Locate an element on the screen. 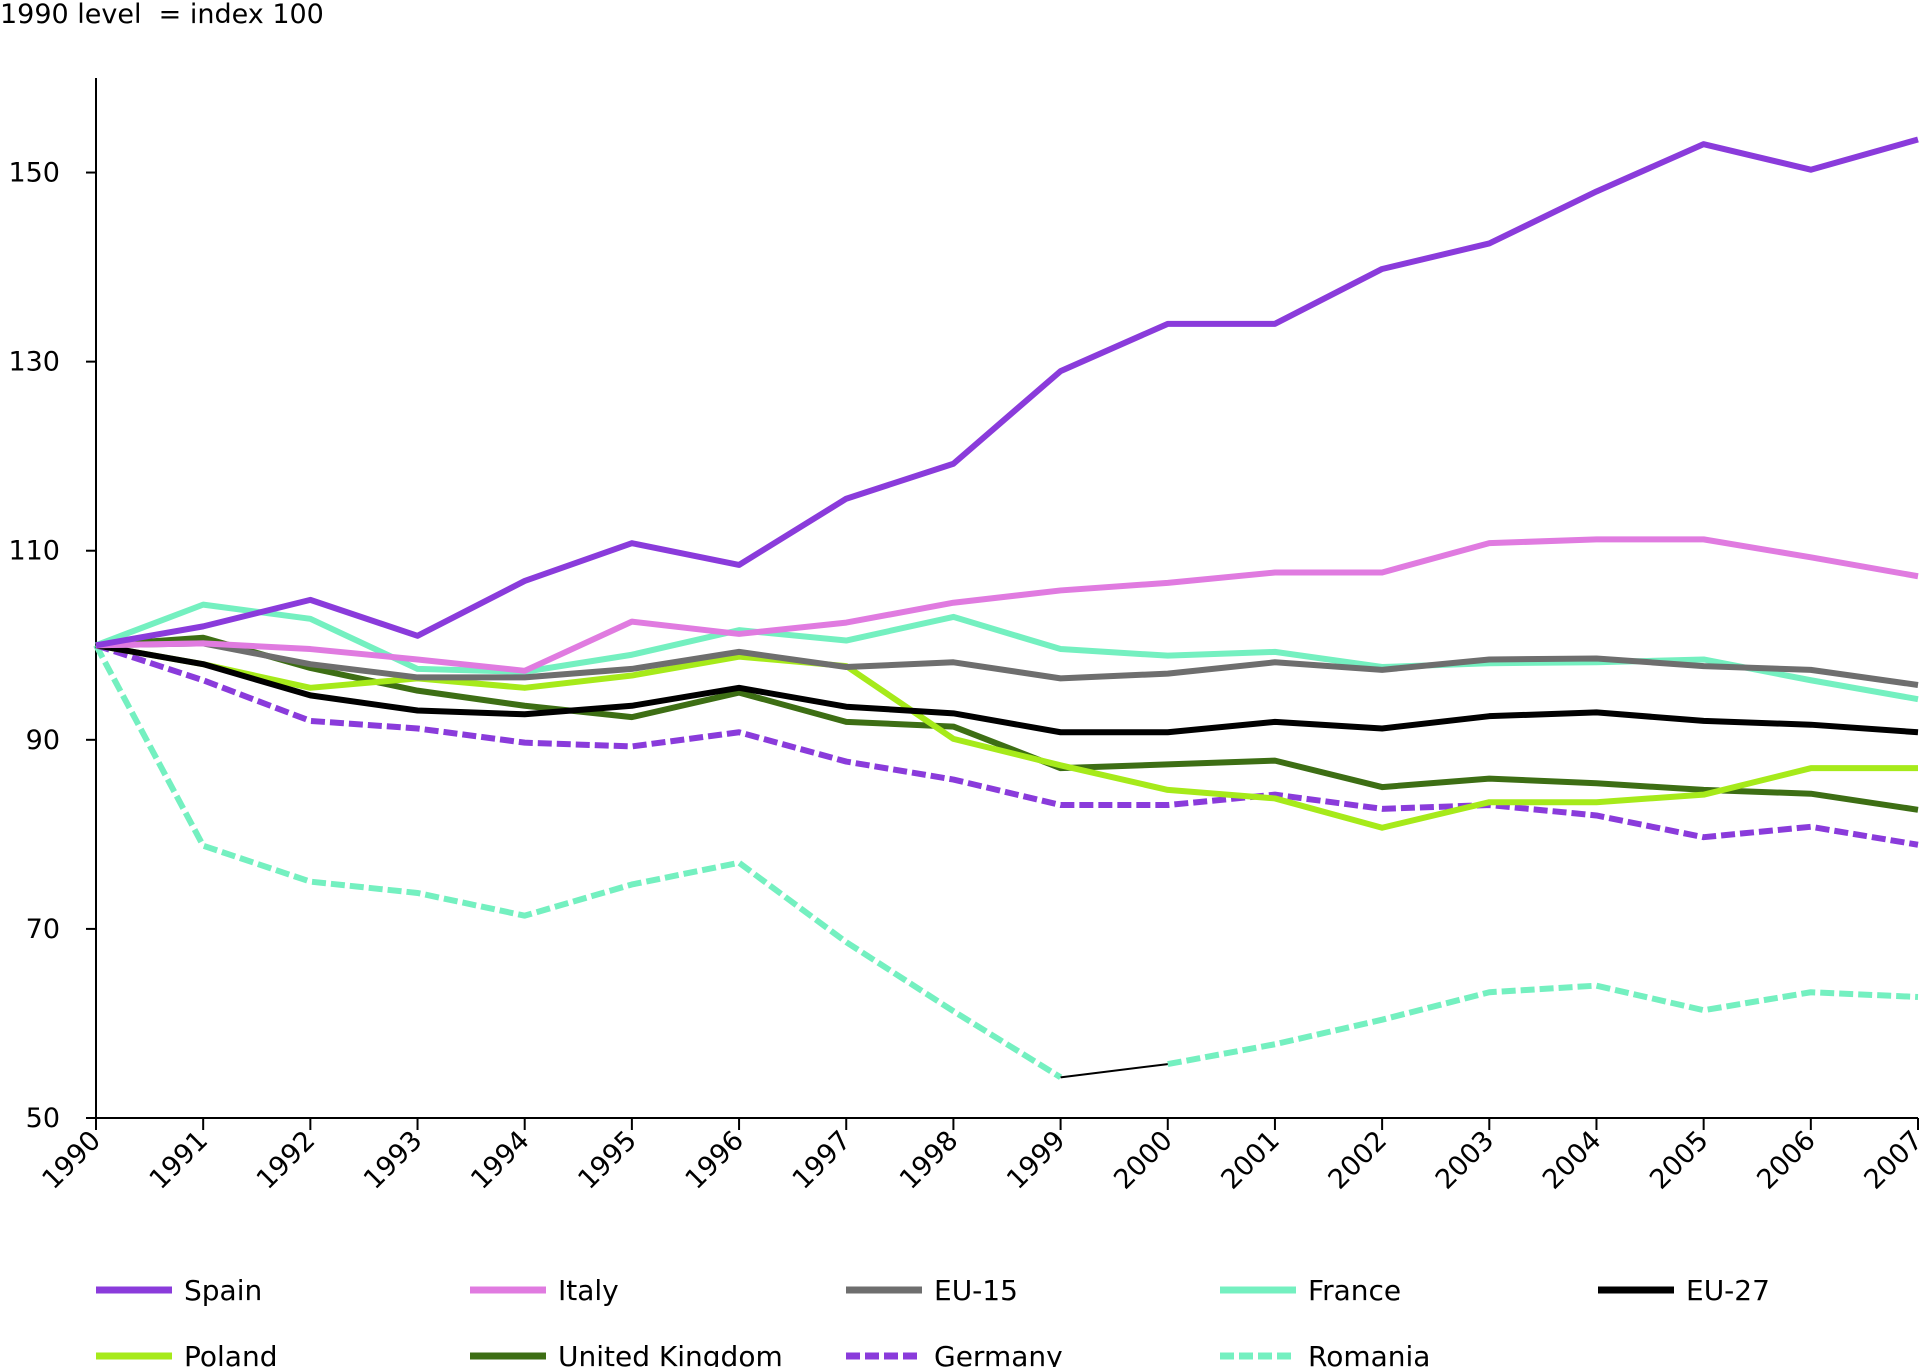  x-tick-label: 2002 is located at coordinates (1358, 1160).